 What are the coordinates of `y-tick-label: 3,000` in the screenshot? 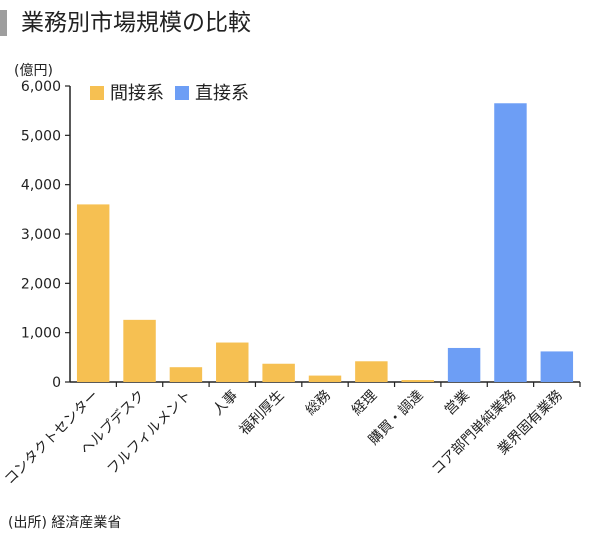 It's located at (41, 235).